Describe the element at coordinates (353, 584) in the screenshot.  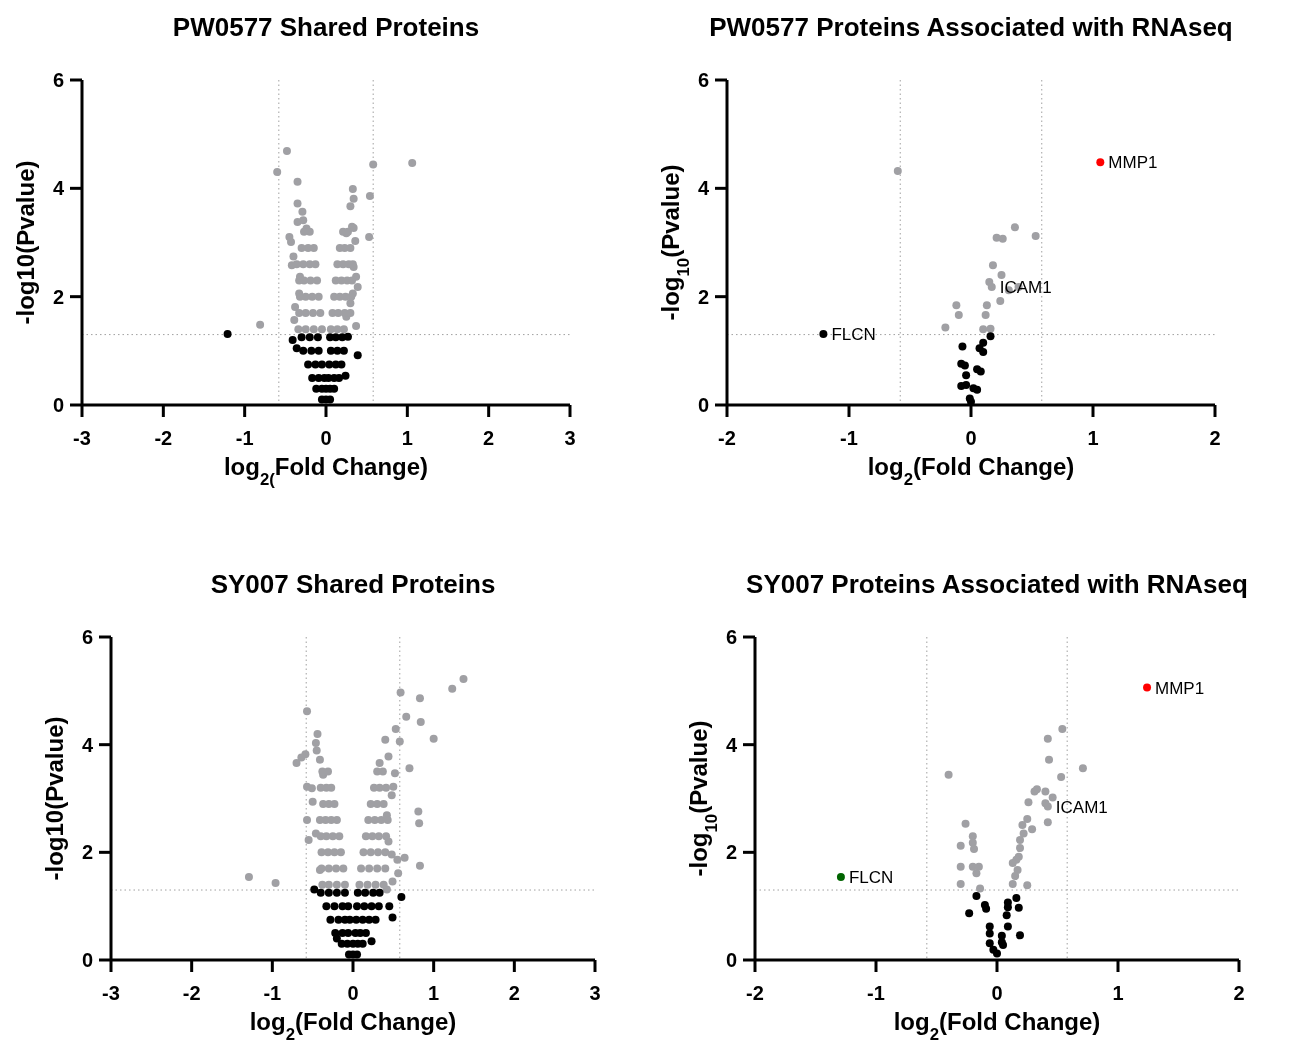
I see `chart-title: SY007 Shared Proteins` at that location.